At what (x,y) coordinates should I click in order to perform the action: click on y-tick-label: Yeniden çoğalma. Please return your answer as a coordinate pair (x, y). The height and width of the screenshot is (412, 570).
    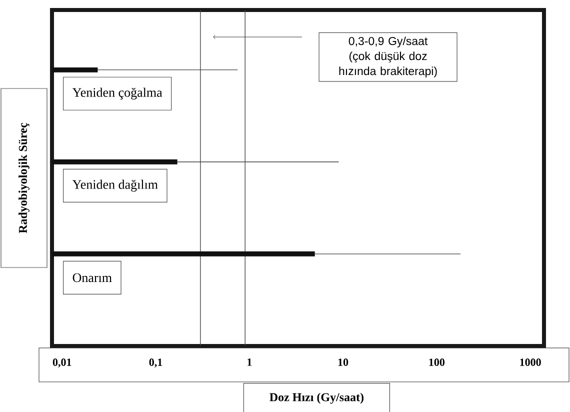
    Looking at the image, I should click on (117, 94).